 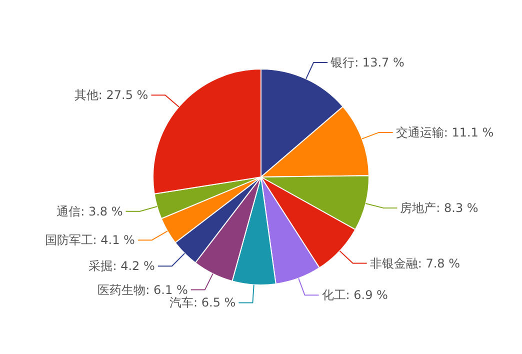 I want to click on slice-label: 医药生物: 6.1 %, so click(x=143, y=289).